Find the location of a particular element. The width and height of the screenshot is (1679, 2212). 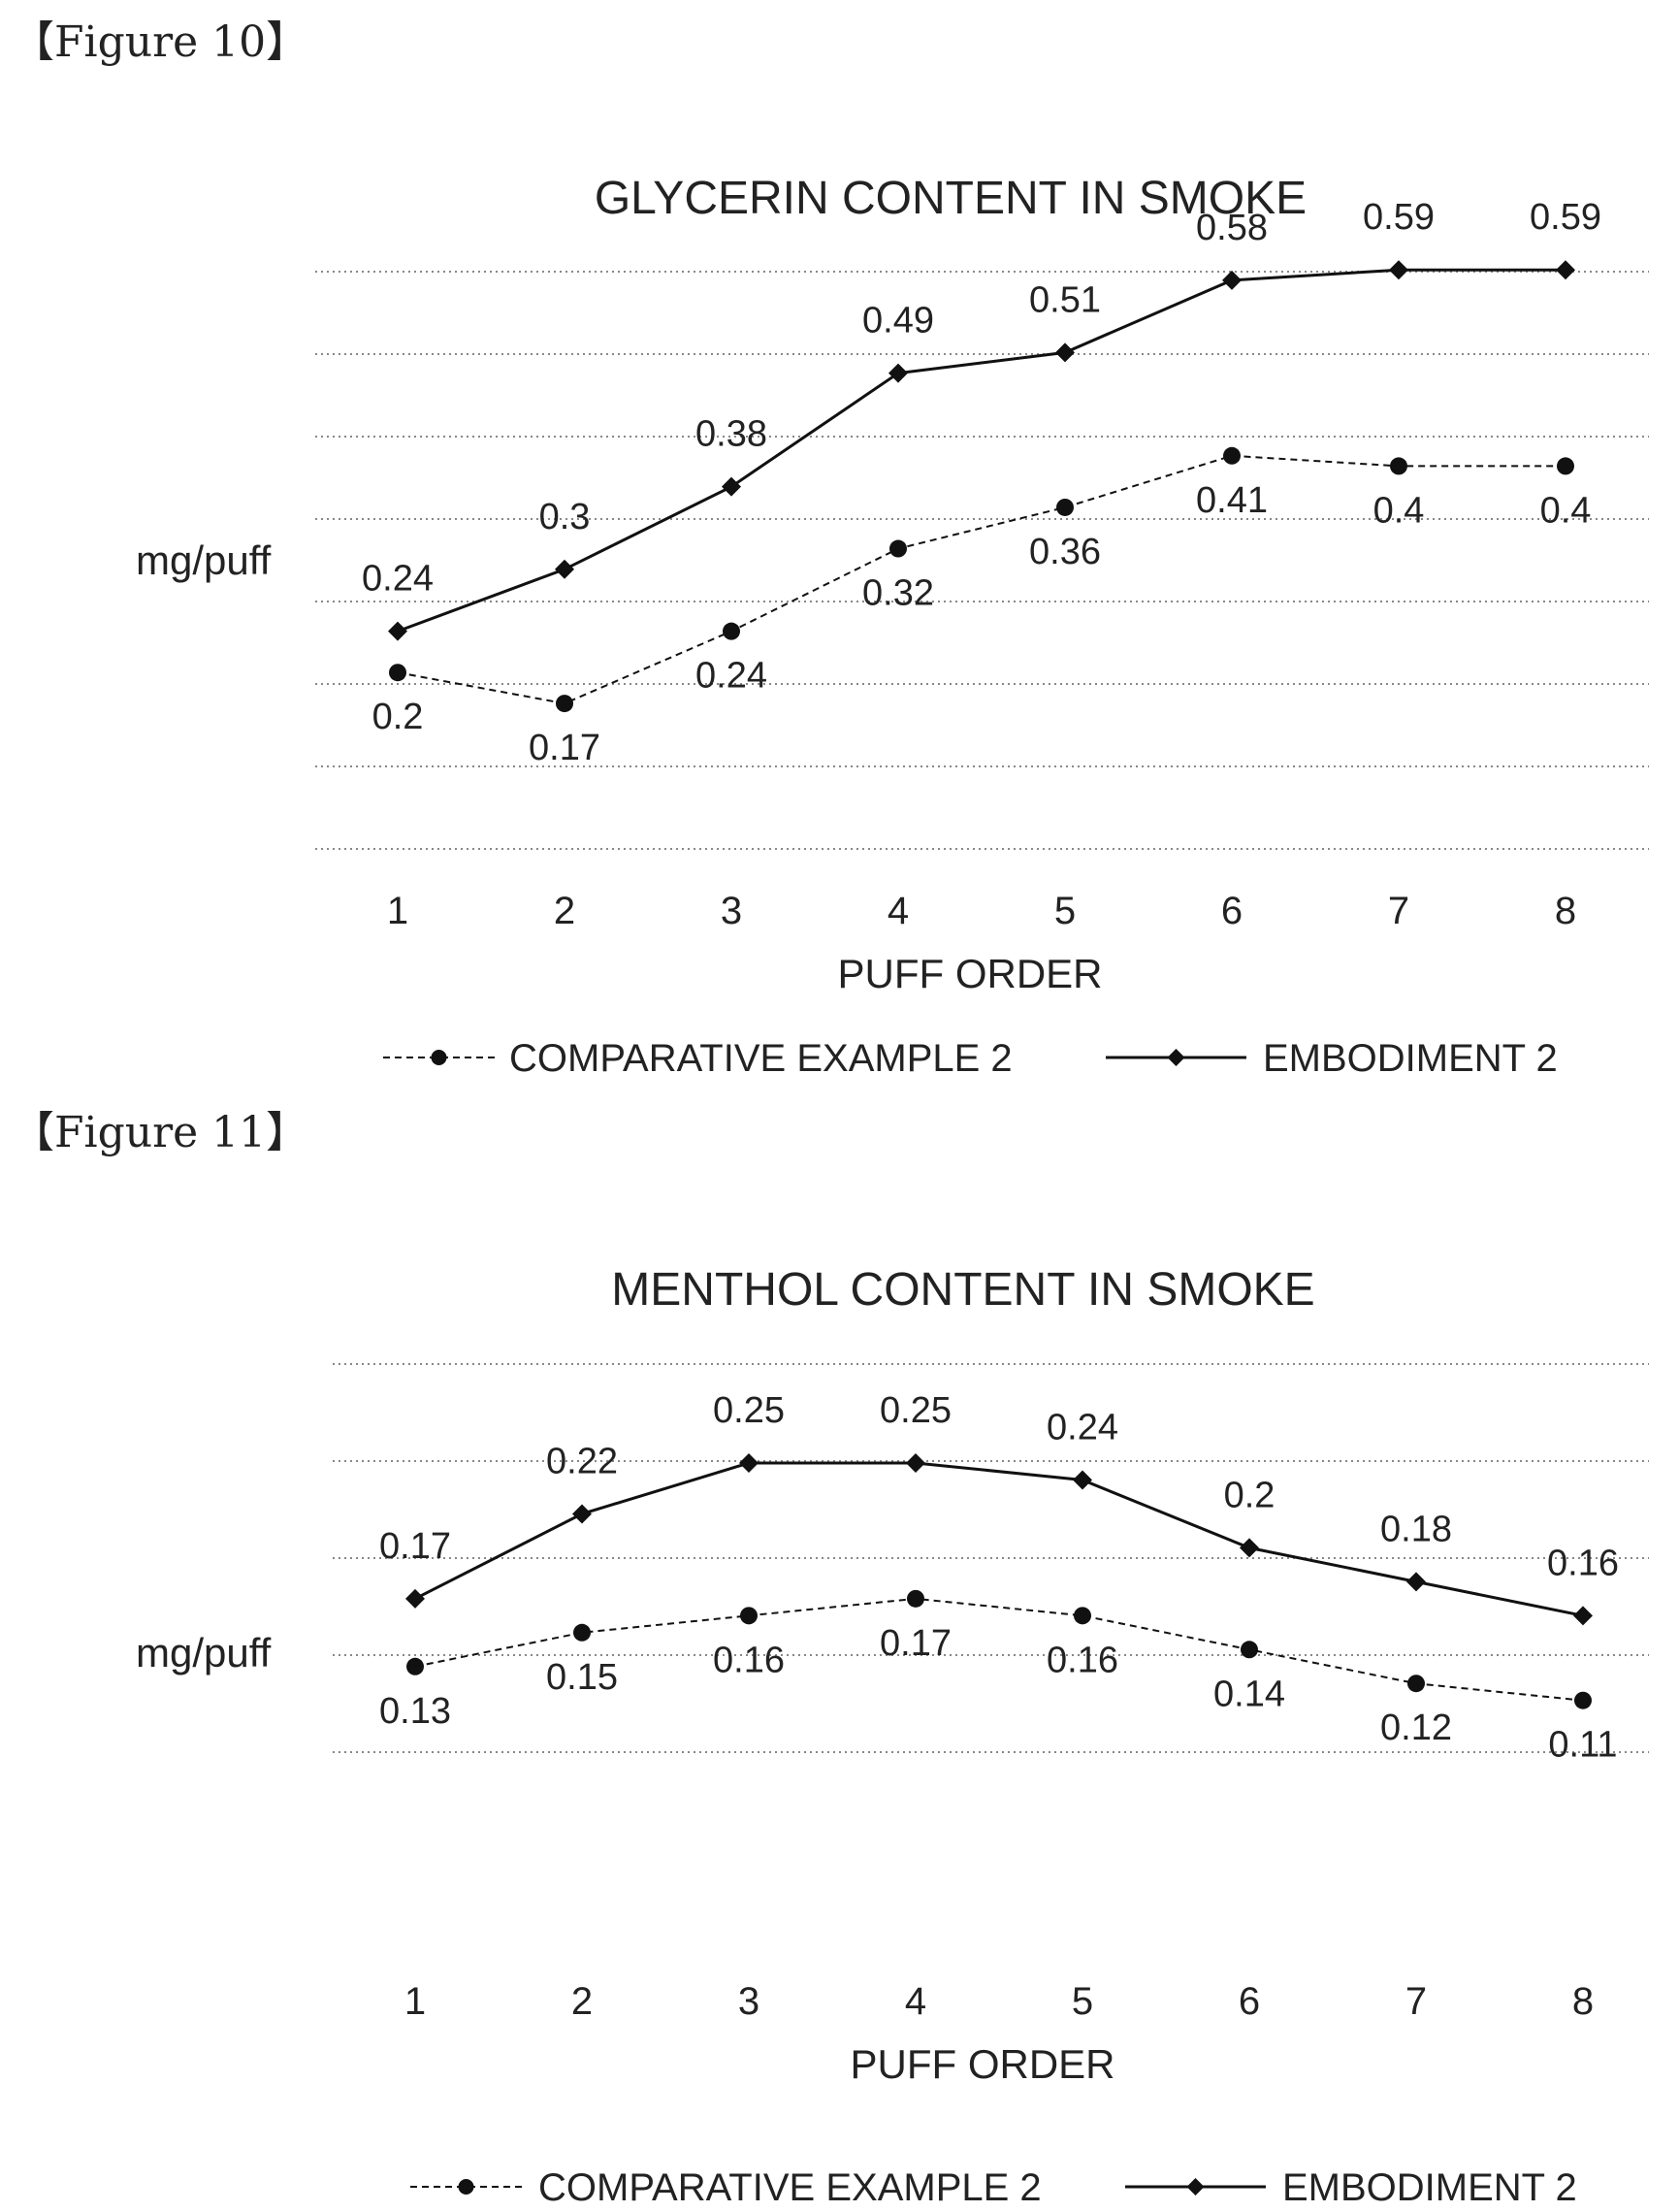

data-label: 0.51 is located at coordinates (1065, 299).